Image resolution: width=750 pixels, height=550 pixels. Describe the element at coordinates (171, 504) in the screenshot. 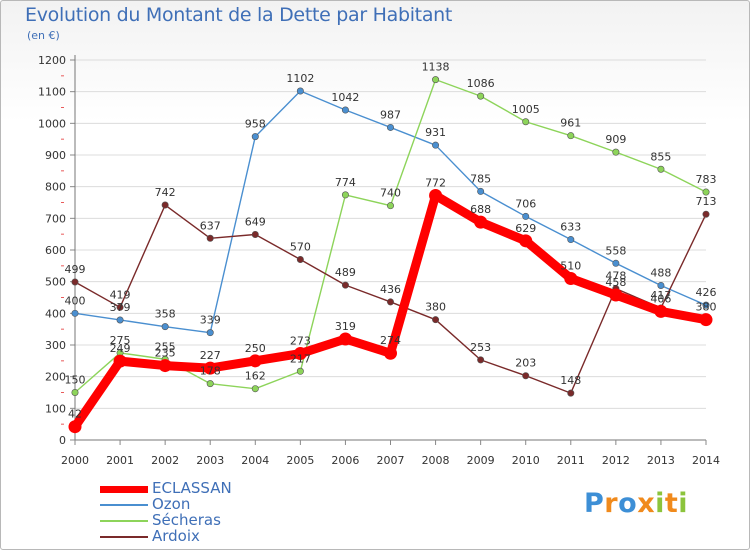

I see `legend-label-ozon: Ozon` at that location.